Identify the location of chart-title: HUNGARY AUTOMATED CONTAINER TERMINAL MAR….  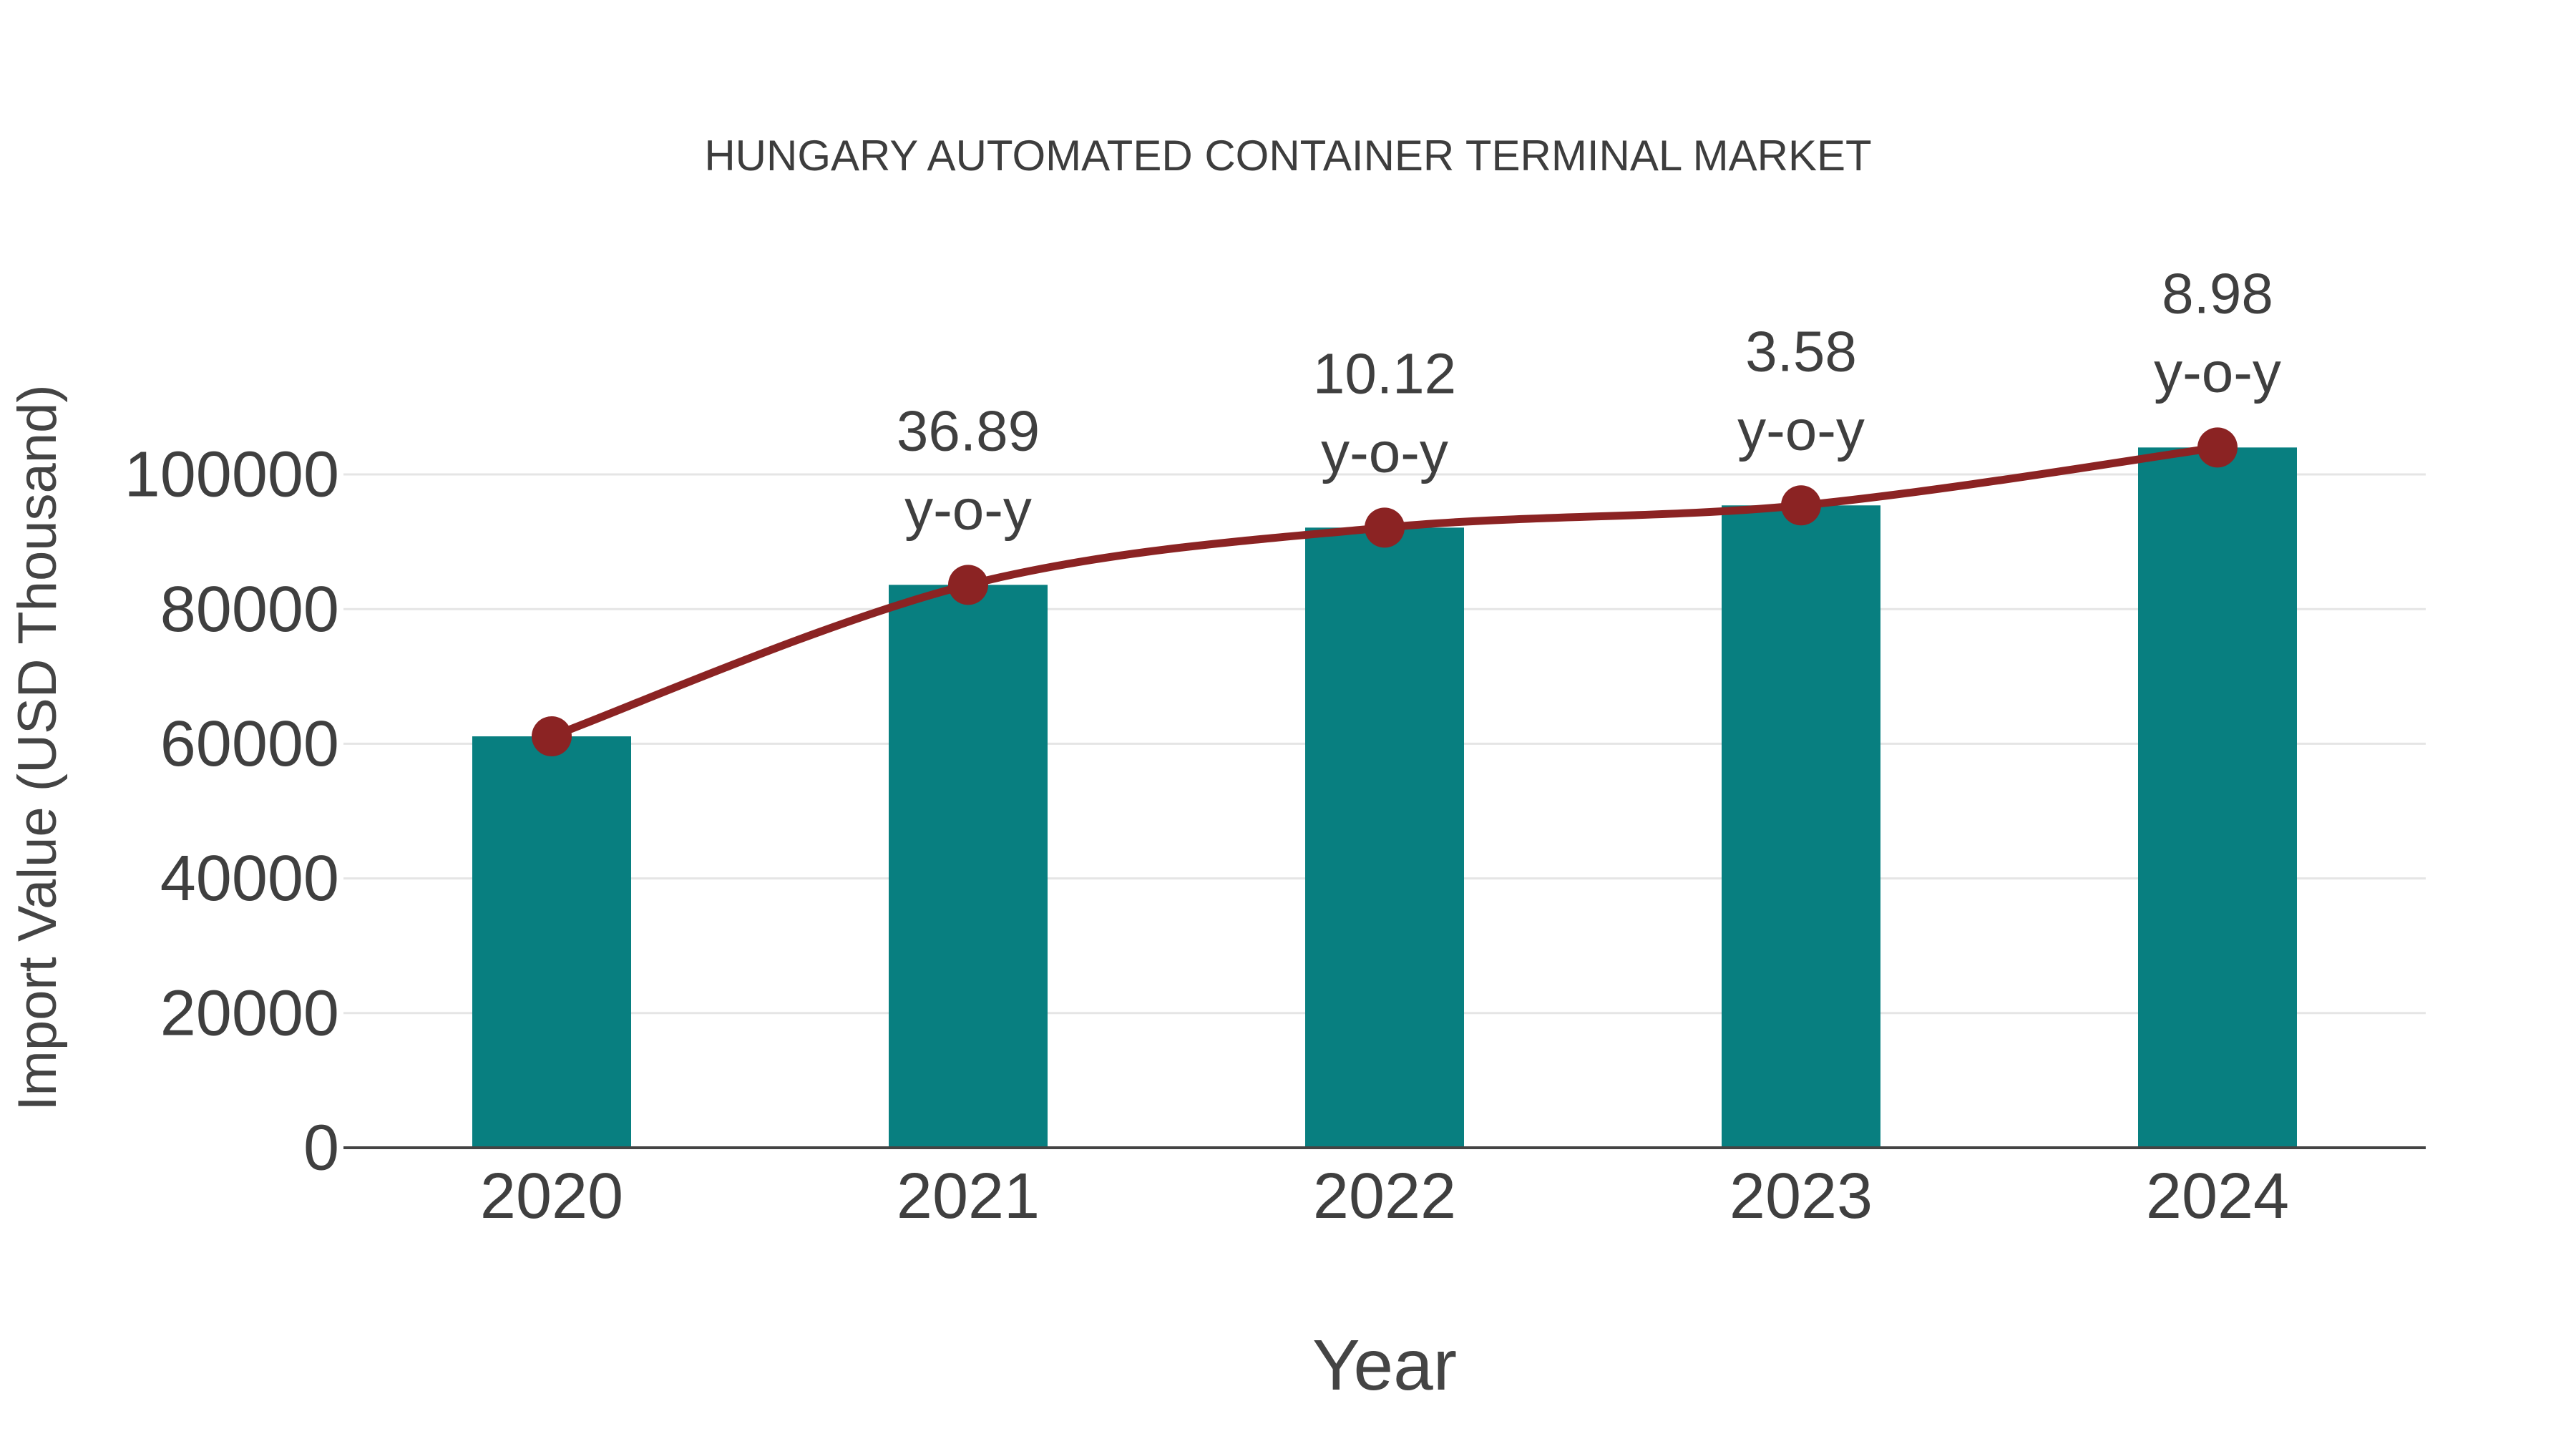
(1287, 156).